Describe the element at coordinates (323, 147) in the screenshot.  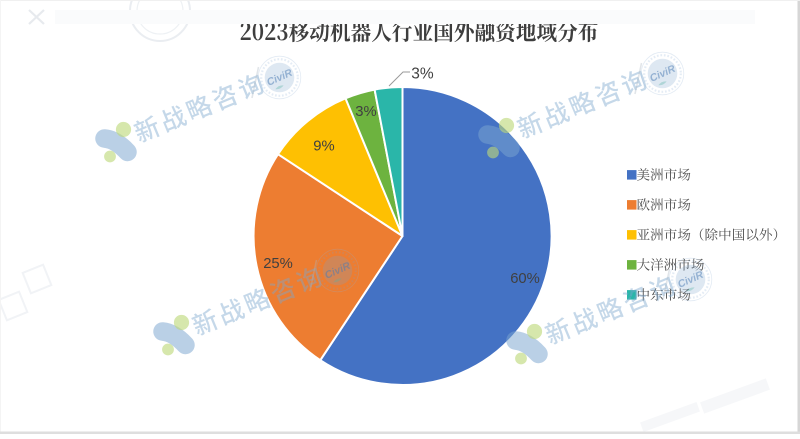
I see `svg-text: 9%` at that location.